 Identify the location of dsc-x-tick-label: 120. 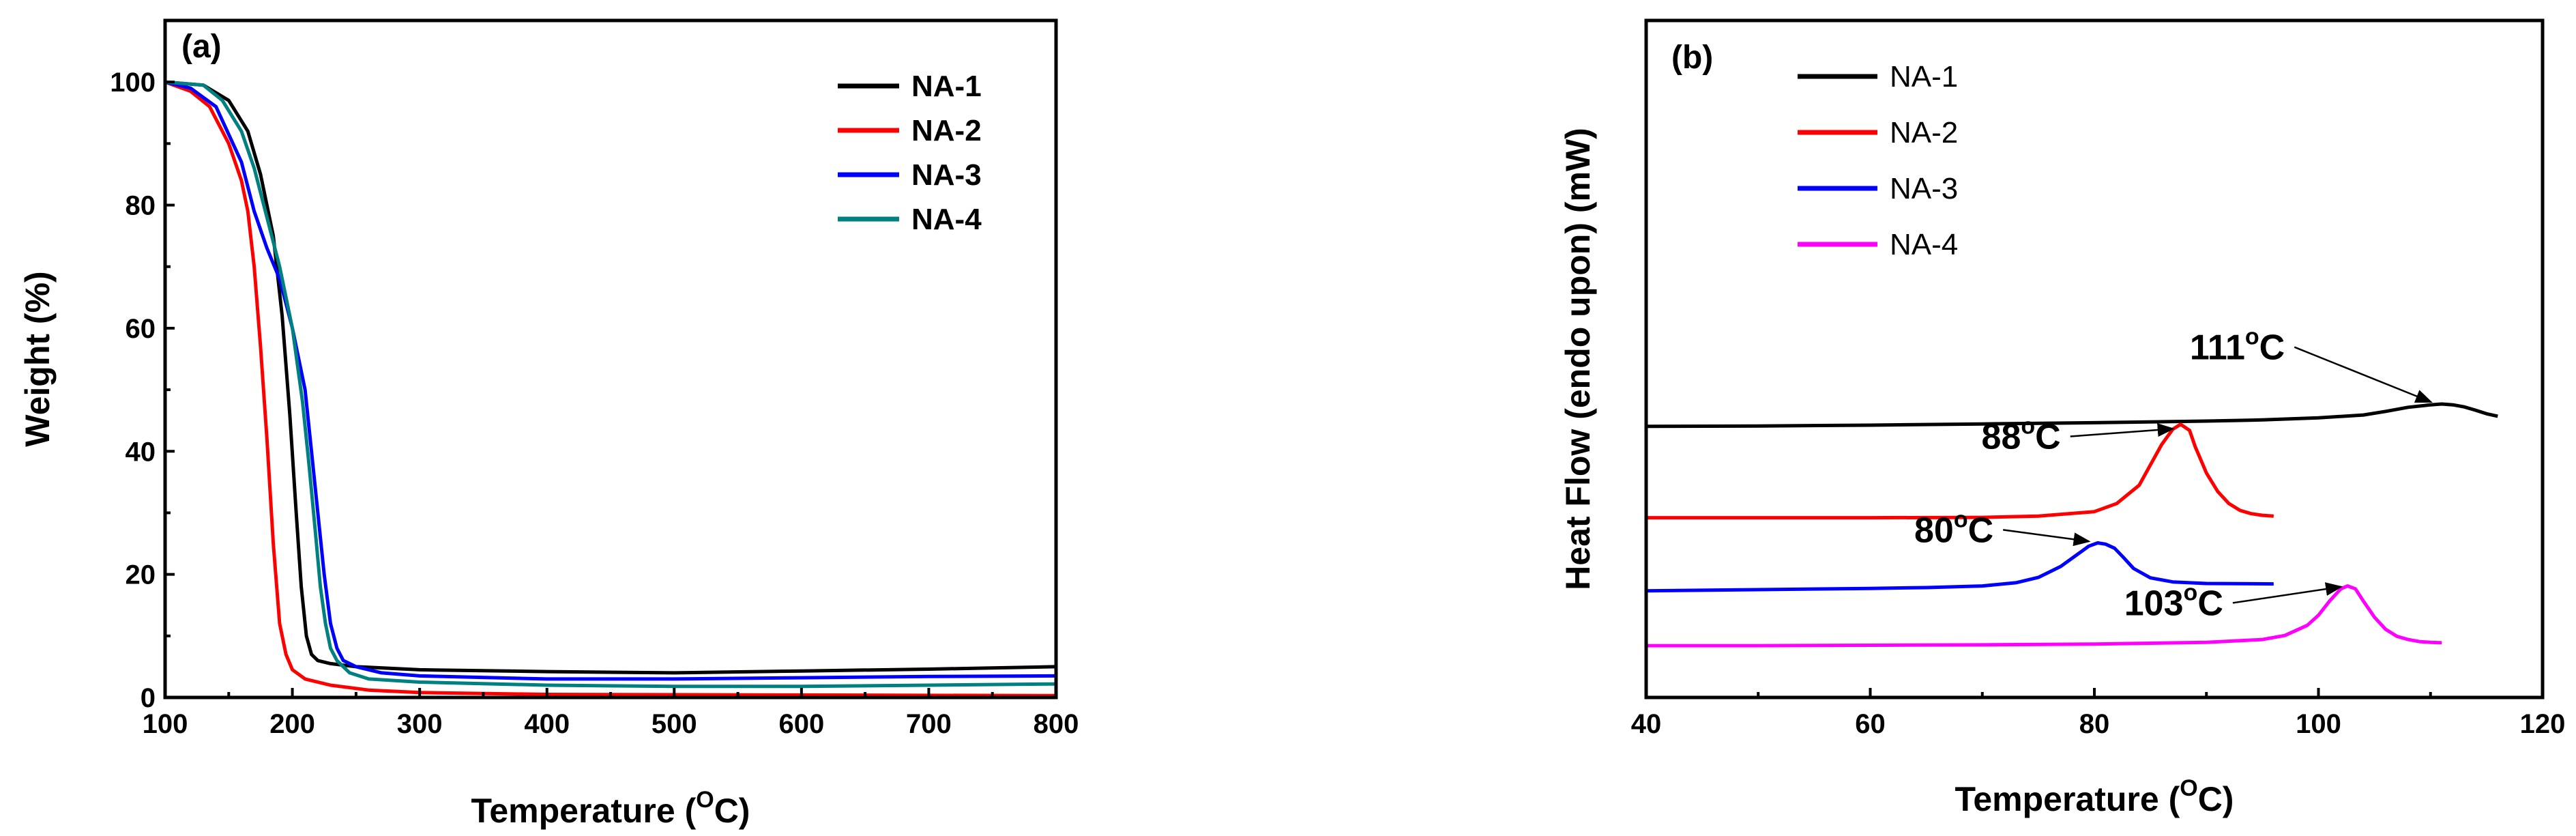
(2543, 724).